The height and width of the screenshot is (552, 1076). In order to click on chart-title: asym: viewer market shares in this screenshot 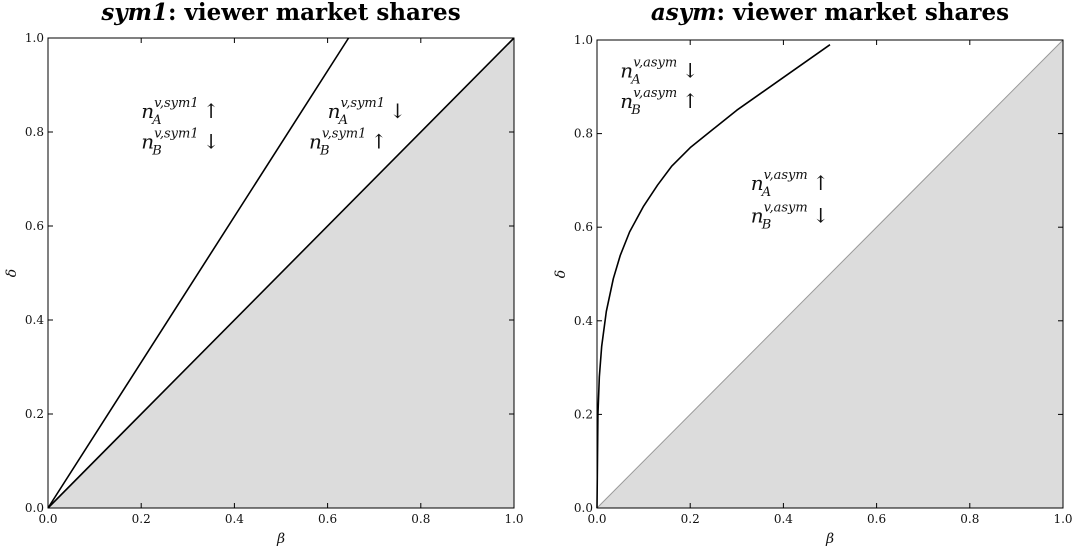, I will do `click(830, 13)`.